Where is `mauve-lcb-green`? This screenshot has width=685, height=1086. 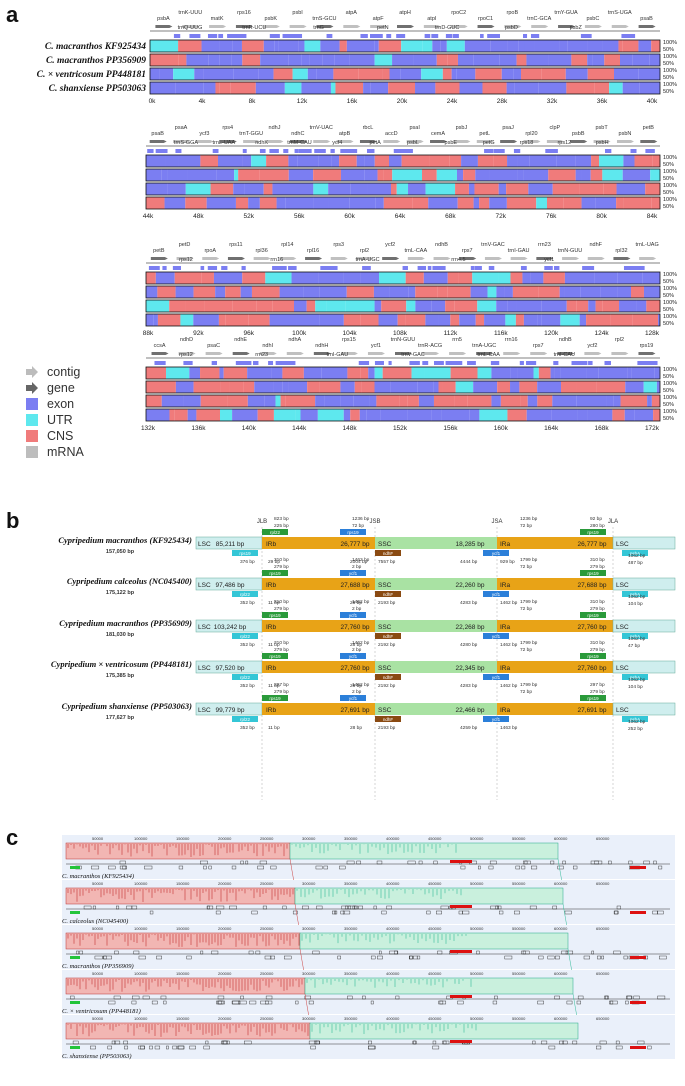
mauve-lcb-green is located at coordinates (444, 1031).